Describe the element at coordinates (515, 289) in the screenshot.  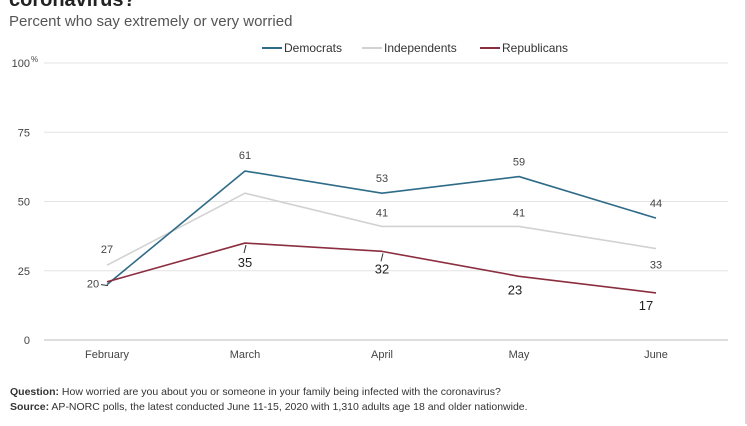
I see `data-label-republicans: 23` at that location.